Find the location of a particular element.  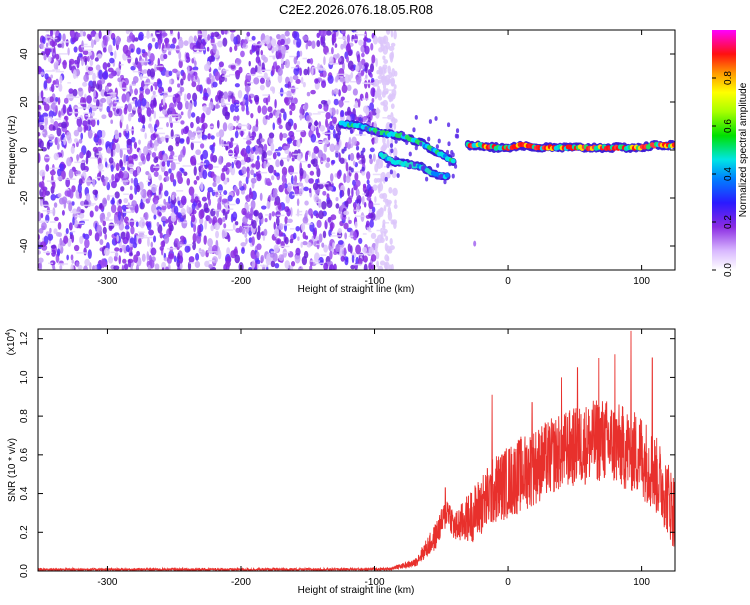

heatmap-branch-speckle is located at coordinates (453, 155).